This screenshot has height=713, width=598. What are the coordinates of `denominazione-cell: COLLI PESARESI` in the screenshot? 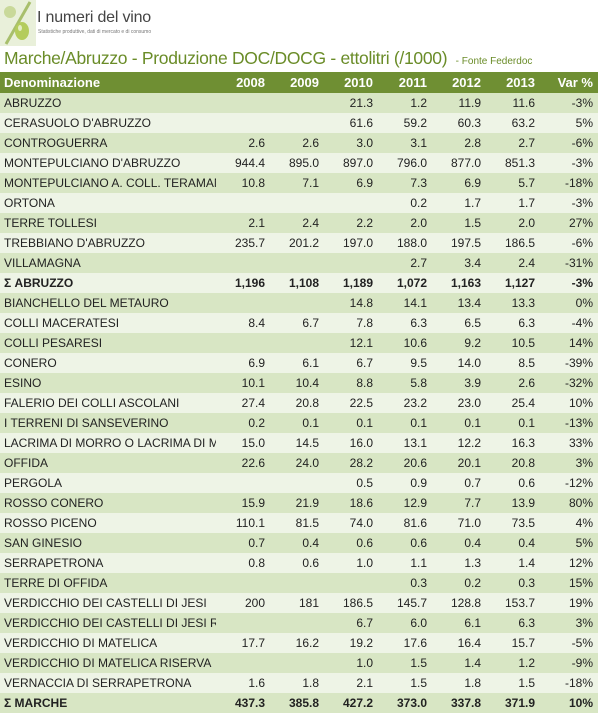 It's located at (108, 343).